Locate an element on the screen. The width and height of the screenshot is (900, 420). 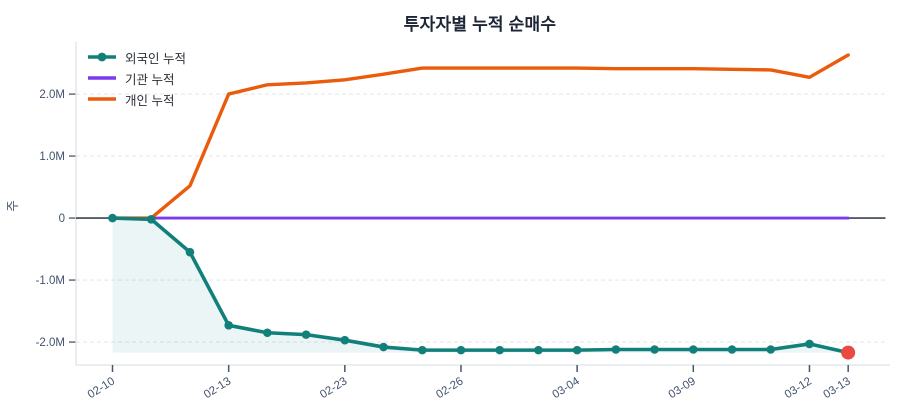
y-tick-label: 0 is located at coordinates (62, 219).